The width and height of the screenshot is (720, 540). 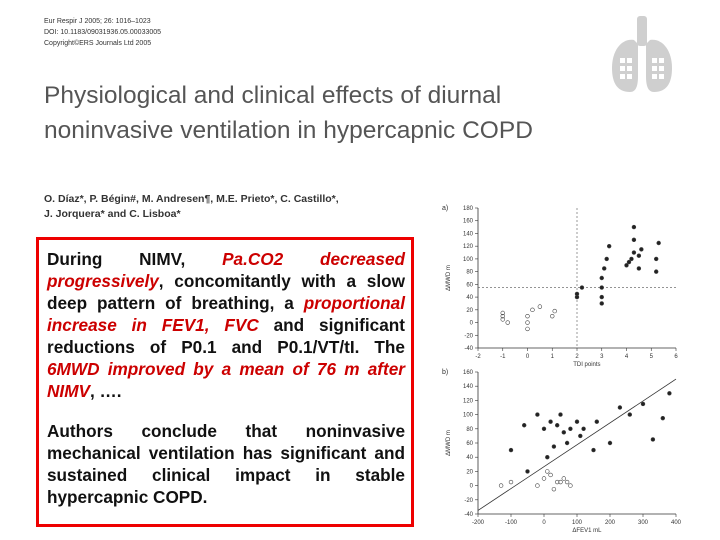 What do you see at coordinates (468, 209) in the screenshot?
I see `y-tick-label: 180` at bounding box center [468, 209].